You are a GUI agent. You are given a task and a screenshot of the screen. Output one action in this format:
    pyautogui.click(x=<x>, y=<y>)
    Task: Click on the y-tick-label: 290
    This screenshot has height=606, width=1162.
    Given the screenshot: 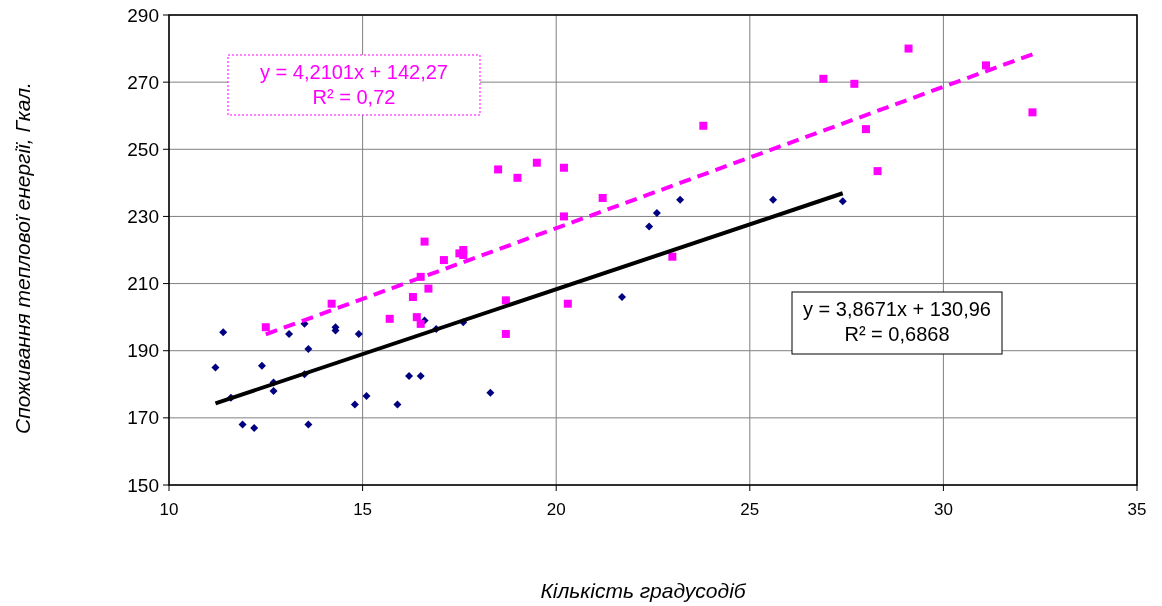 What is the action you would take?
    pyautogui.click(x=143, y=15)
    